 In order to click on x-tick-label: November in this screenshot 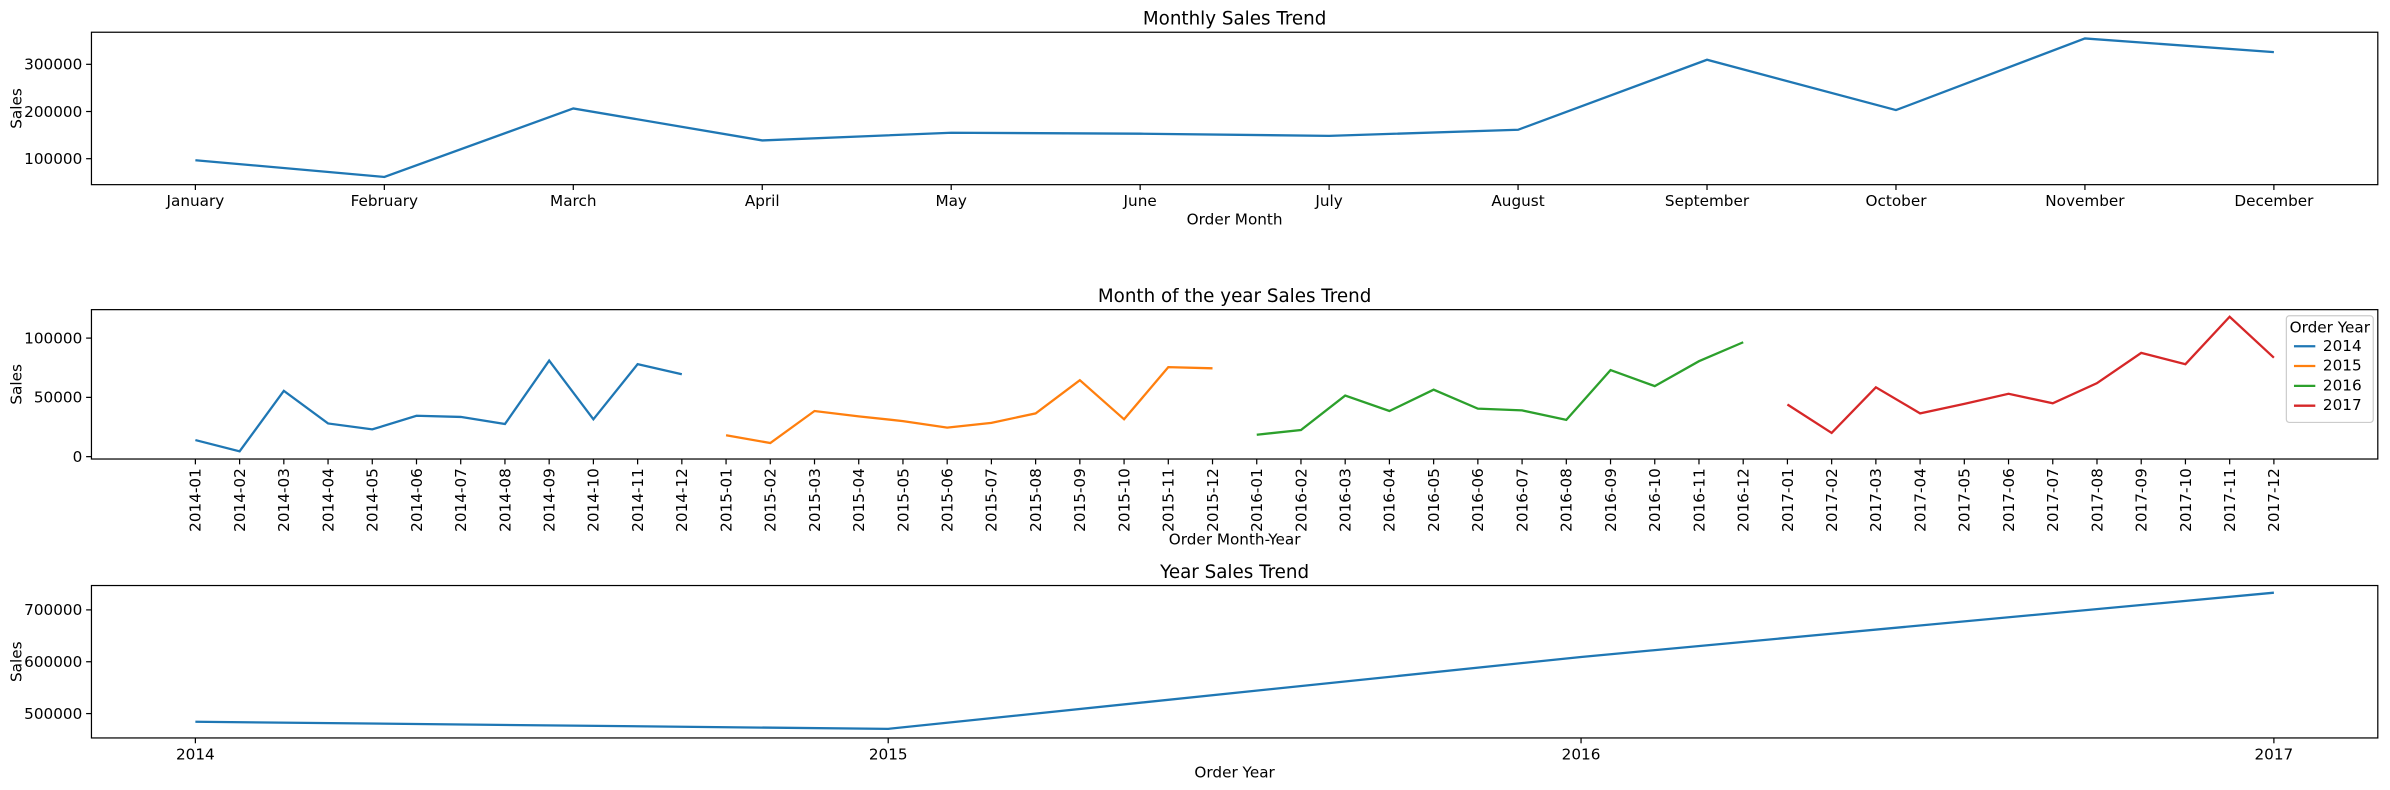, I will do `click(2085, 201)`.